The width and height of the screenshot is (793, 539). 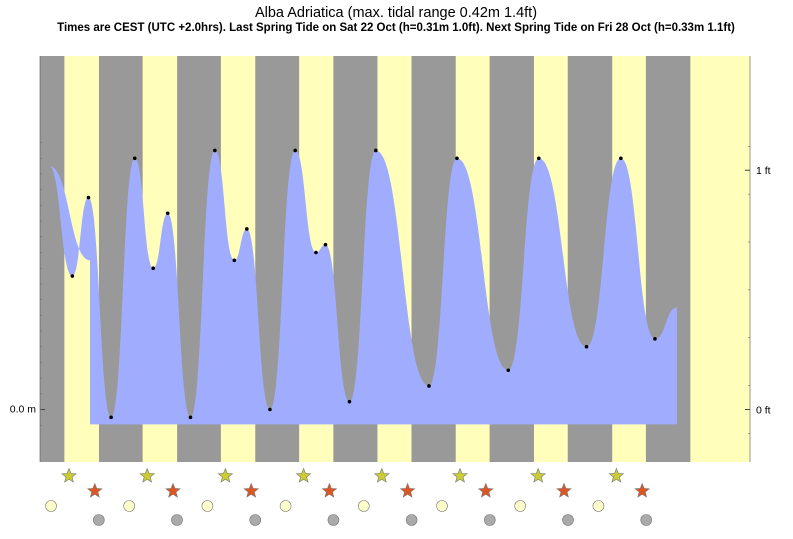 What do you see at coordinates (763, 171) in the screenshot?
I see `y-axis-right-label: 1 ft` at bounding box center [763, 171].